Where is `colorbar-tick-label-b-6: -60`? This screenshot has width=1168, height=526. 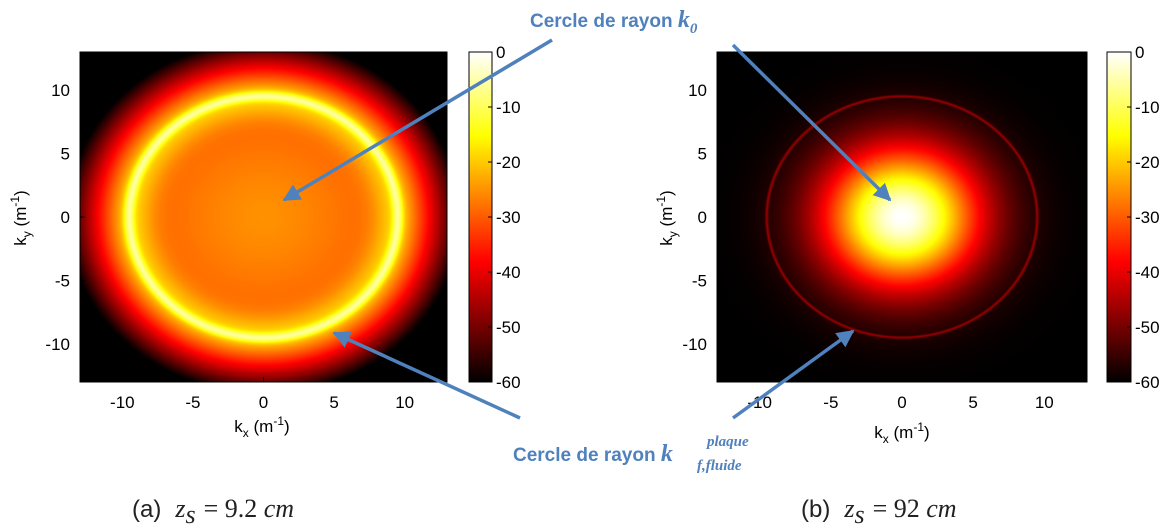 colorbar-tick-label-b-6: -60 is located at coordinates (1147, 382).